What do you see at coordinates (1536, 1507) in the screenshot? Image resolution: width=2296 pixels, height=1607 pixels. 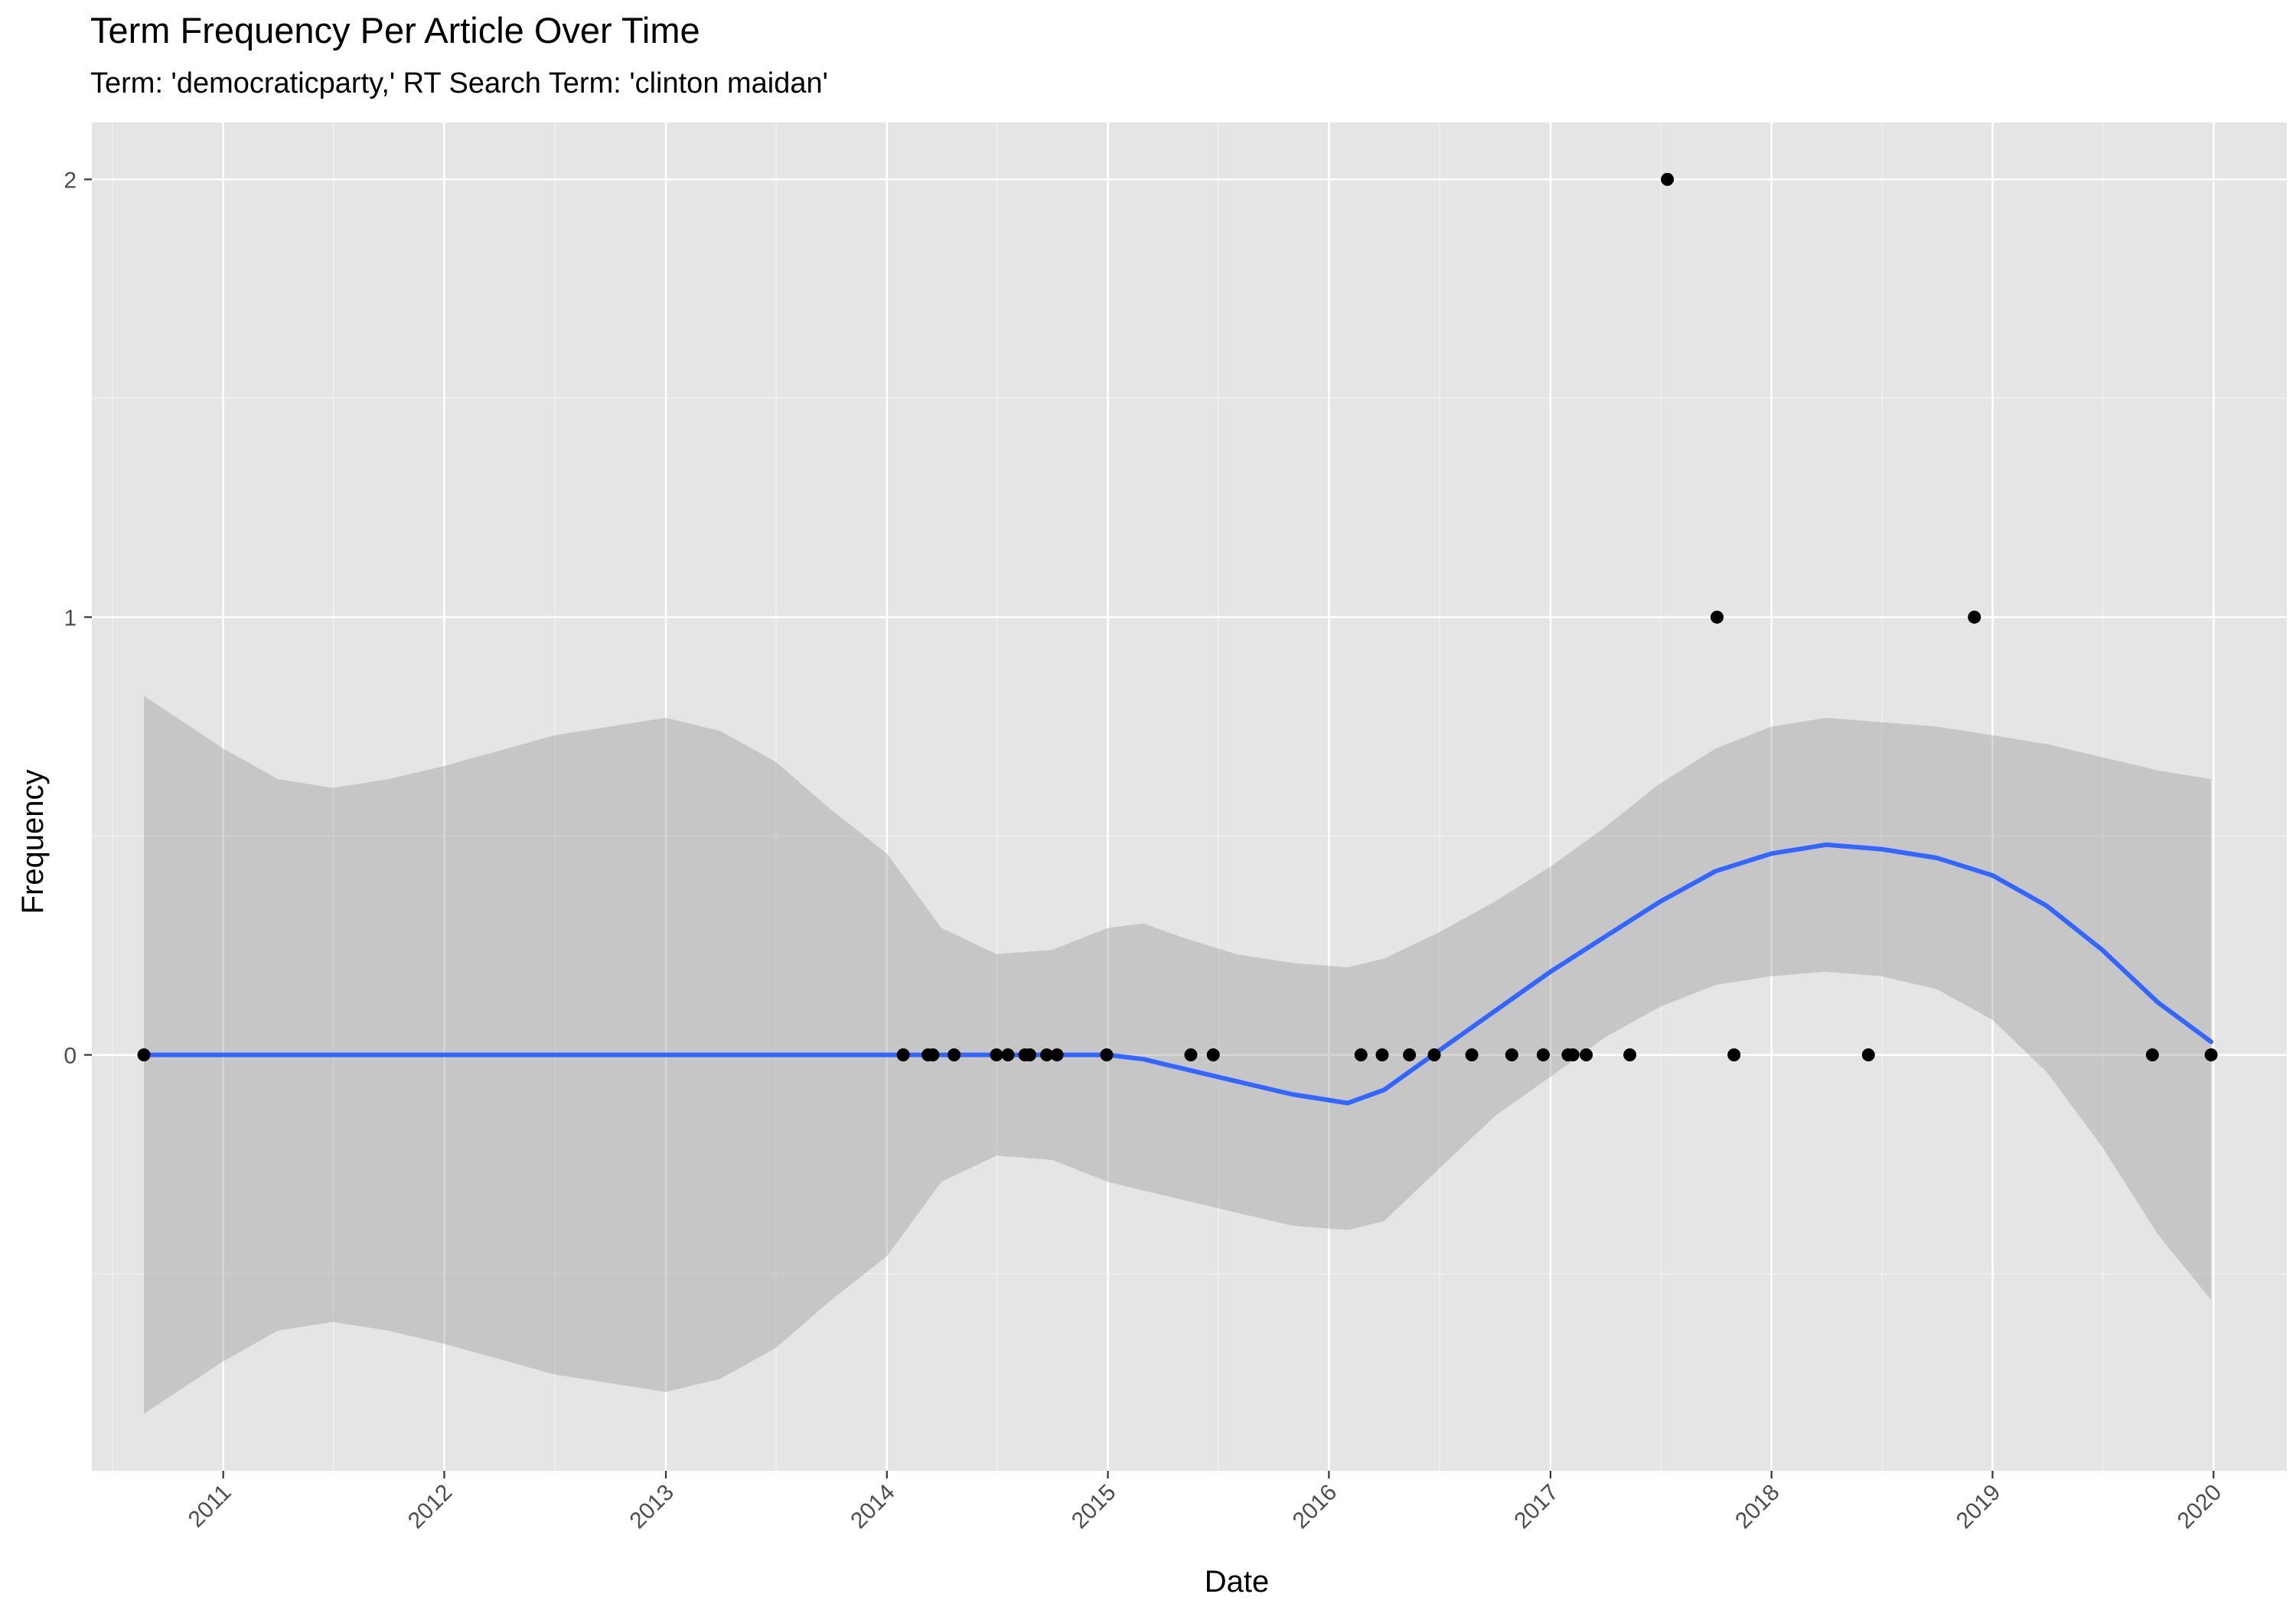 I see `x-tick-label: 2017` at bounding box center [1536, 1507].